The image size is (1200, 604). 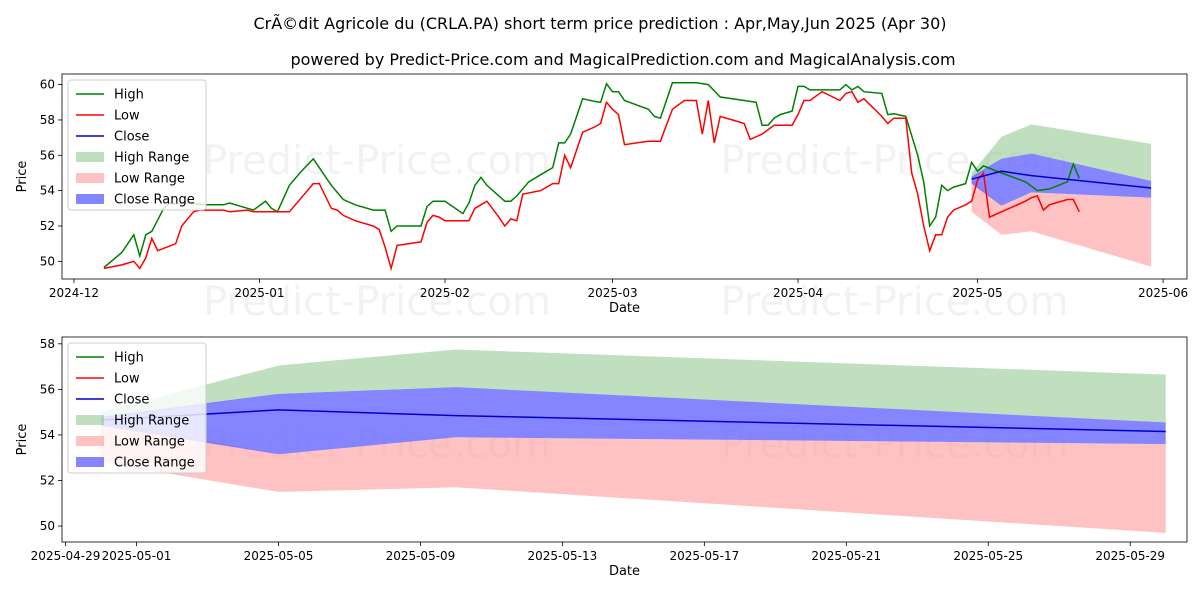 I want to click on top-y-tick-label: 52, so click(x=47, y=226).